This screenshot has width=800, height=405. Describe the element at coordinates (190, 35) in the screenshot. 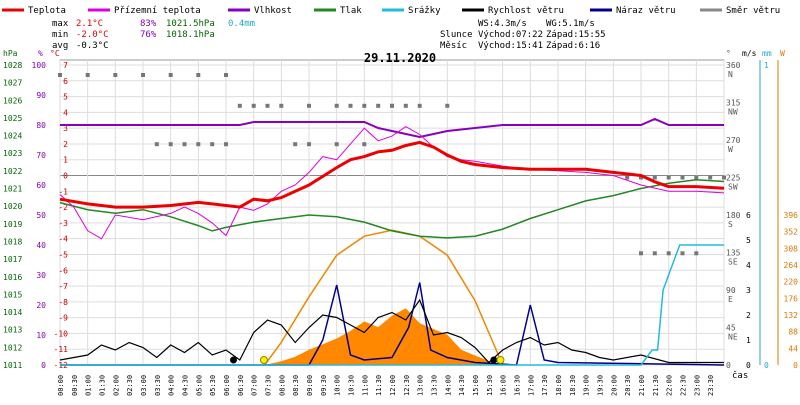

I see `stats-press-min: 1018.1hPa` at that location.